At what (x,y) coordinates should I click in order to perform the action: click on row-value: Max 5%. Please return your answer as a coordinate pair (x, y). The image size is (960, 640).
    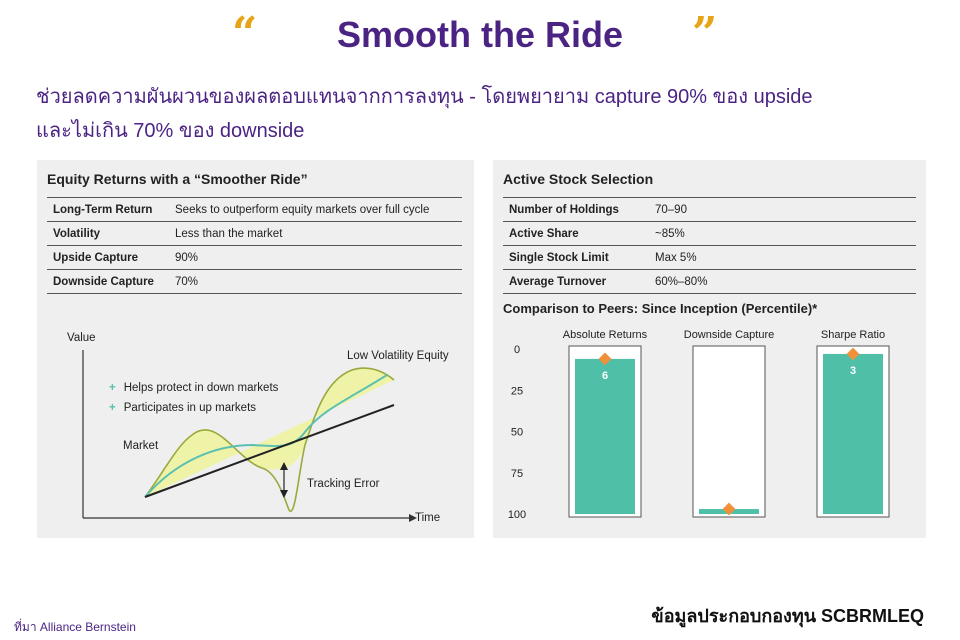
    Looking at the image, I should click on (782, 257).